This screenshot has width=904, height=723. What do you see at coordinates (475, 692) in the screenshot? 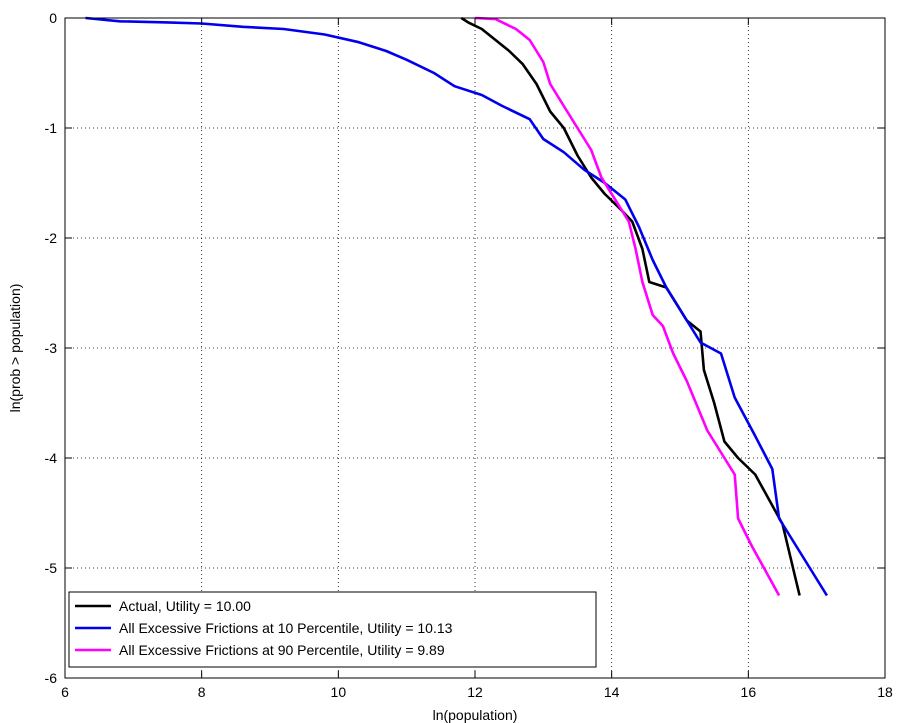
I see `x-tick-label: 12` at bounding box center [475, 692].